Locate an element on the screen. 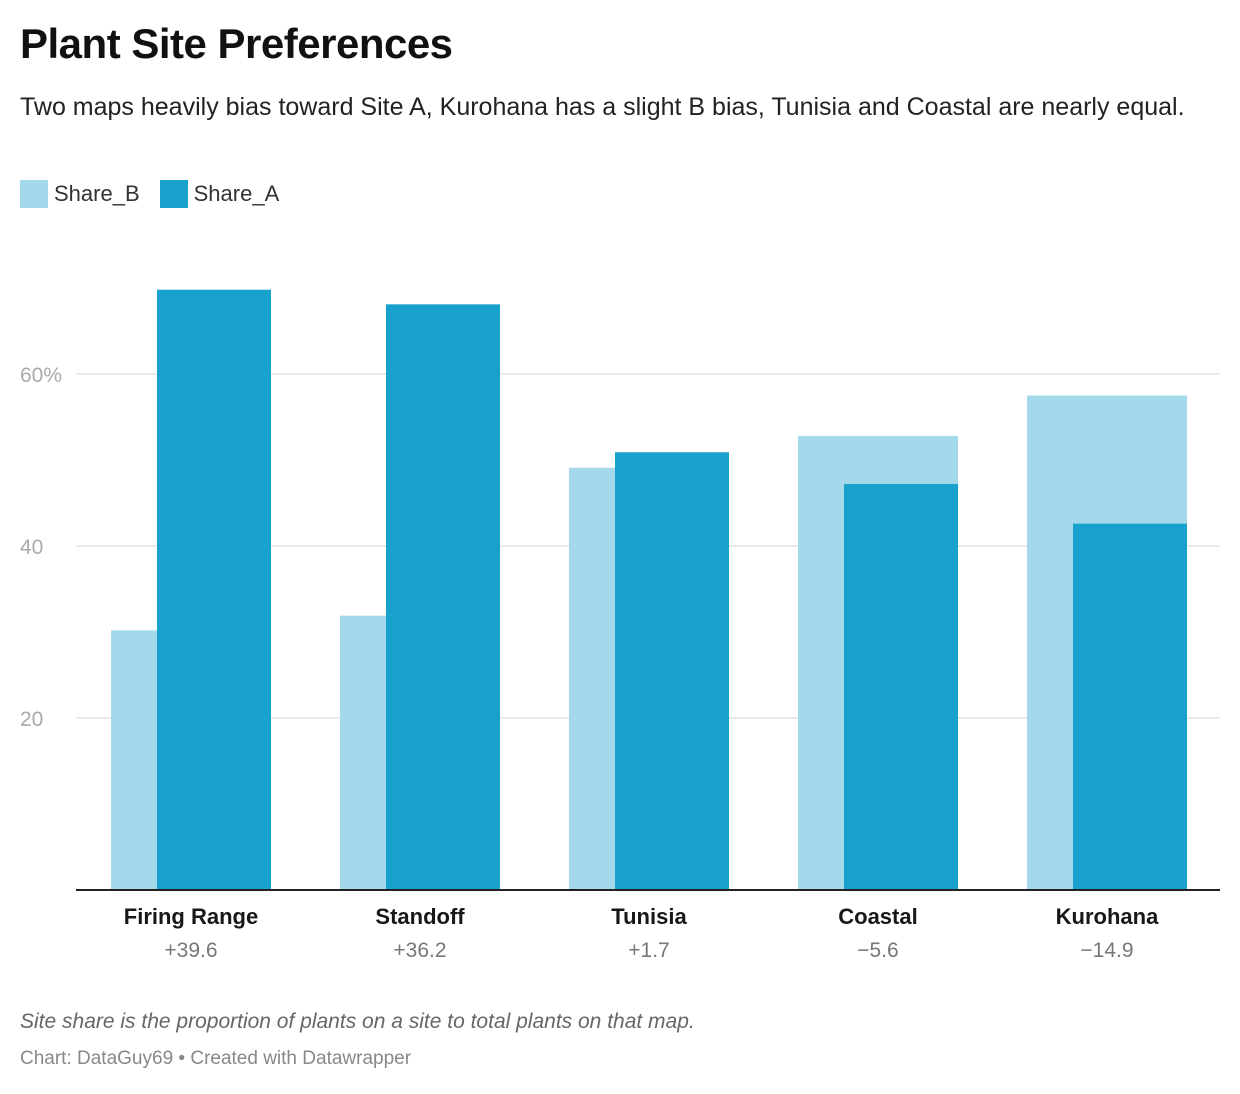 This screenshot has width=1240, height=1094. x-category-label: Firing Range is located at coordinates (191, 916).